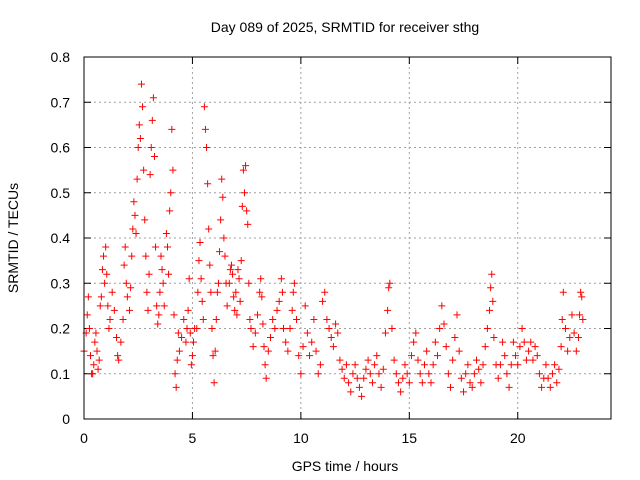  Describe the element at coordinates (193, 438) in the screenshot. I see `x-tick-label: 5` at that location.